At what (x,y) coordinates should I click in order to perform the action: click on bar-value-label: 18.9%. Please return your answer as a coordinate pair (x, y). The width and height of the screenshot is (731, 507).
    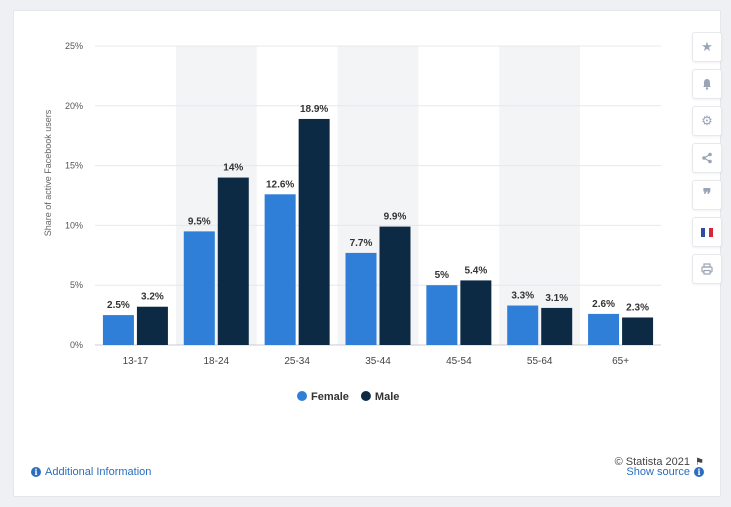
    Looking at the image, I should click on (314, 109).